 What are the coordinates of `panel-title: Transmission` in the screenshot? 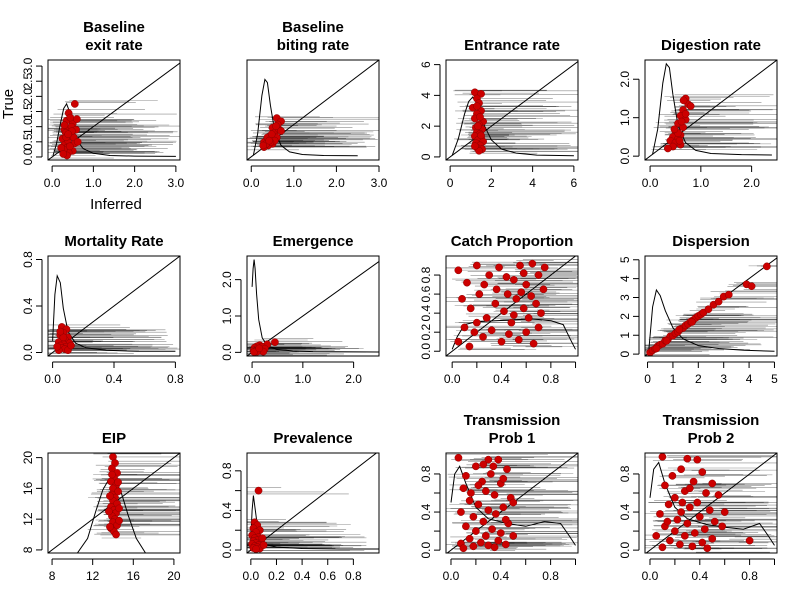 It's located at (711, 420).